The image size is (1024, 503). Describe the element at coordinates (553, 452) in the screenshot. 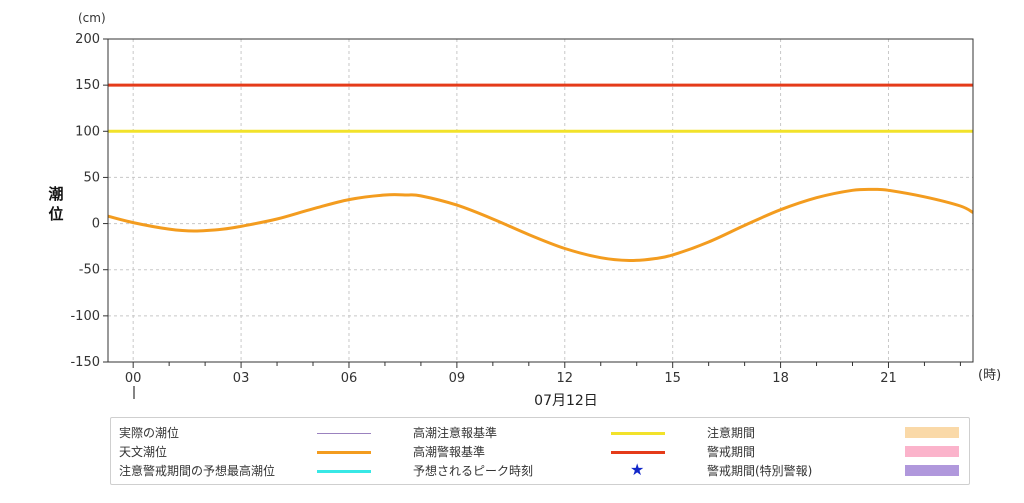

I see `legend-item: 高潮警報基準` at that location.